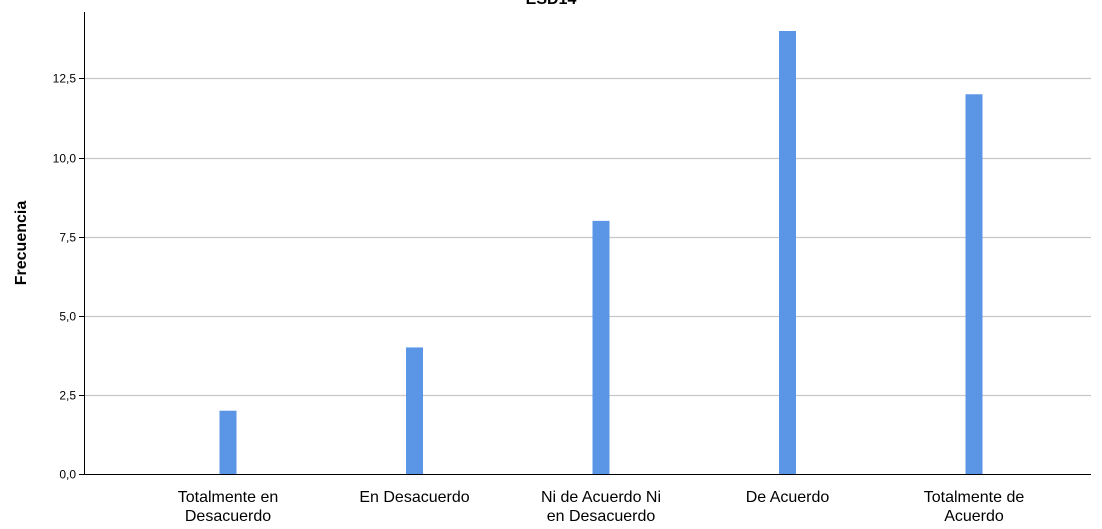 This screenshot has height=529, width=1102. I want to click on x-category-label: Totalmente de, so click(974, 497).